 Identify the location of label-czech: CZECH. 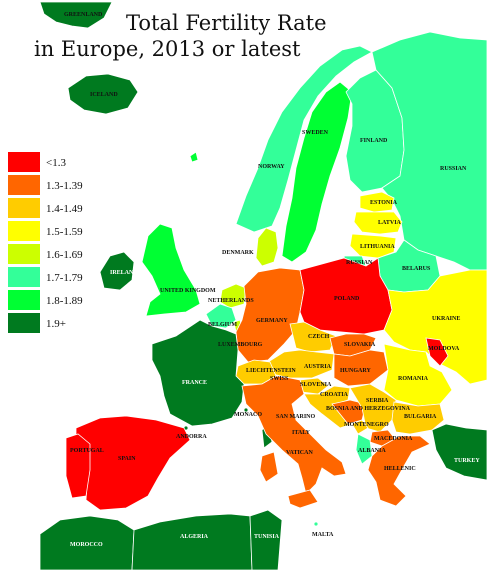
(319, 337).